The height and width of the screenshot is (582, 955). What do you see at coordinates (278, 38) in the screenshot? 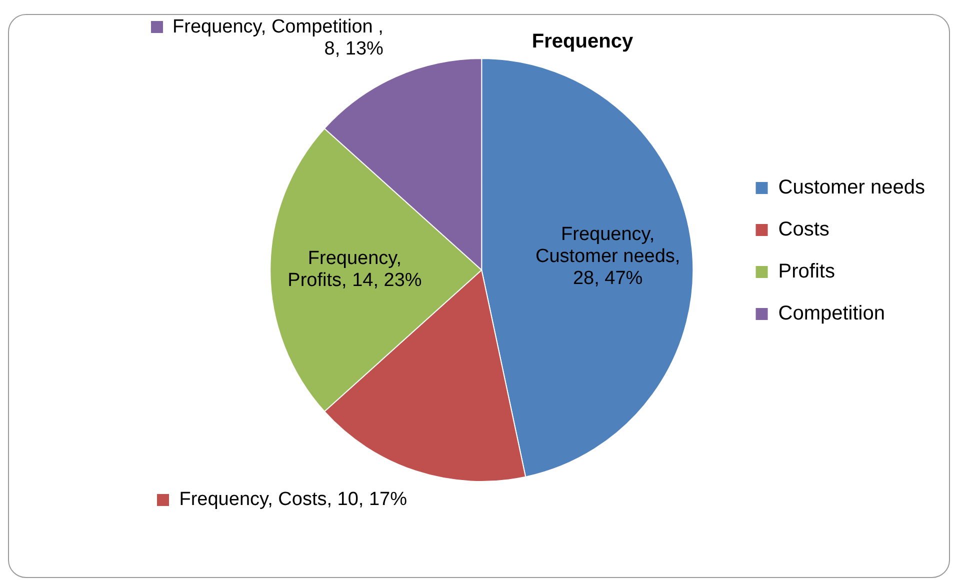
I see `data-label: Frequency, Competition , 8, 13%` at bounding box center [278, 38].